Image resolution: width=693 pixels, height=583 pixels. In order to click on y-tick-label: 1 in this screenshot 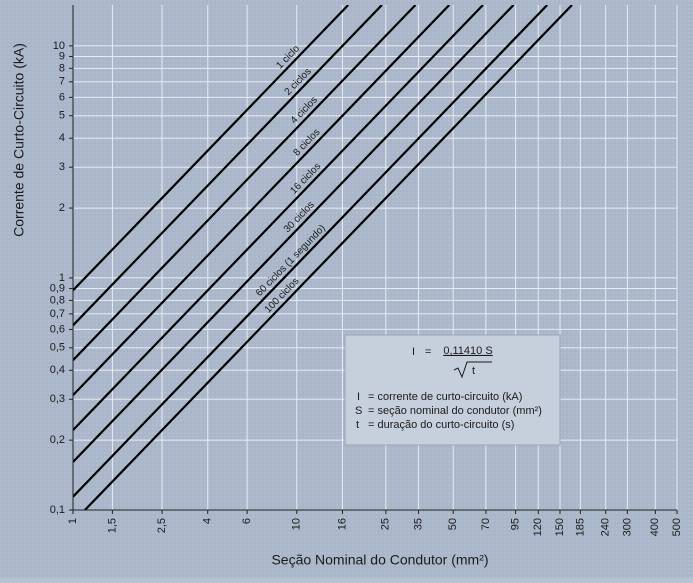, I will do `click(62, 278)`.